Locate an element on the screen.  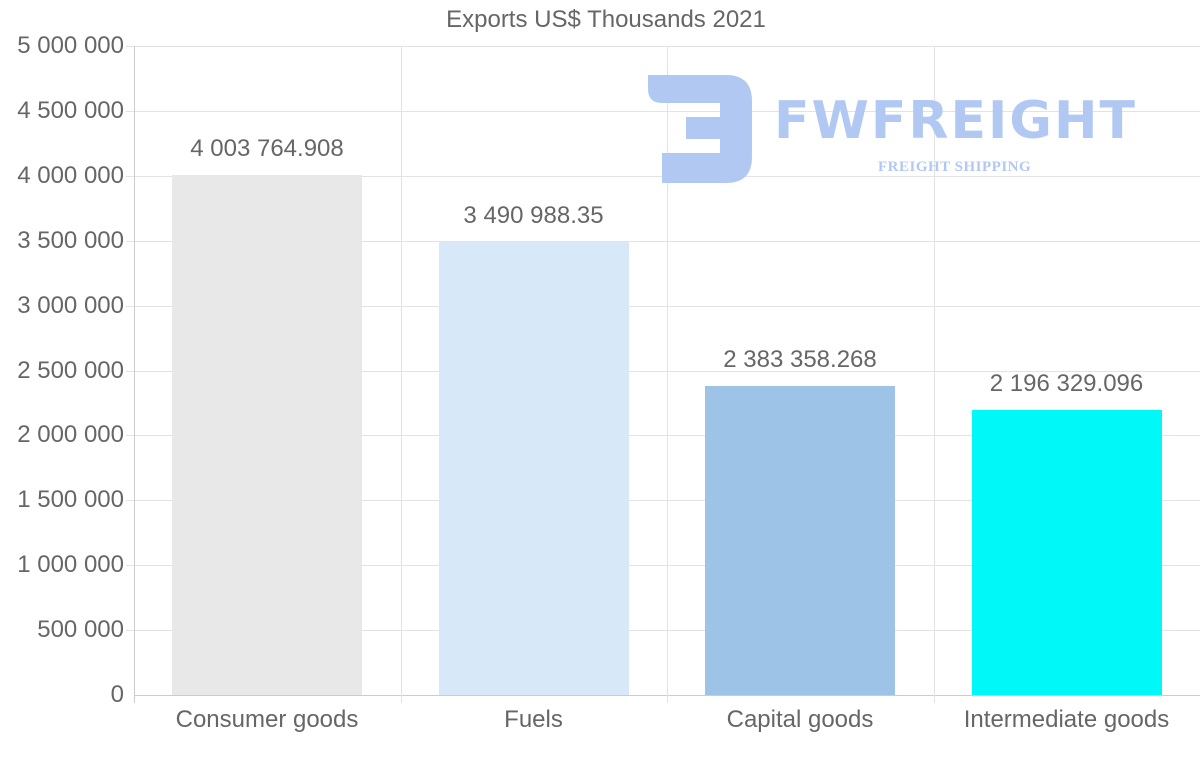
bar-value-label: 4 003 764.908 is located at coordinates (267, 149).